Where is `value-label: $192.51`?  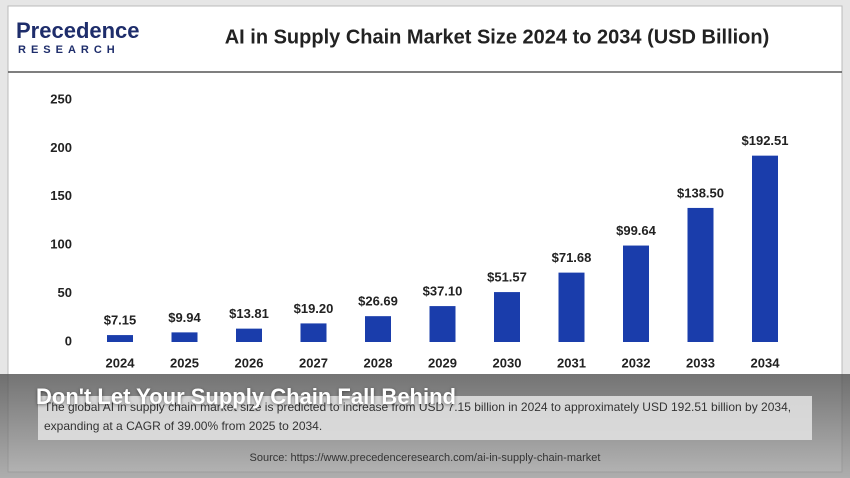
value-label: $192.51 is located at coordinates (765, 140).